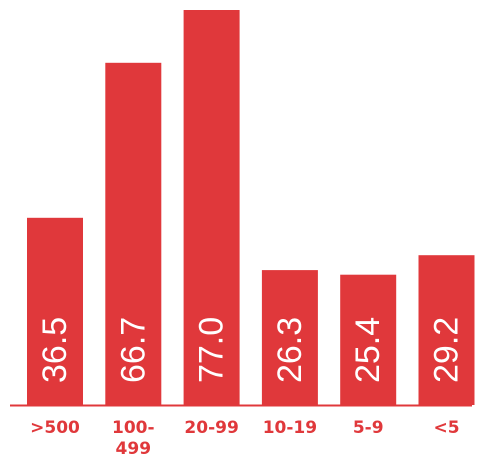  What do you see at coordinates (133, 428) in the screenshot?
I see `x-tick-label-line: 100-` at bounding box center [133, 428].